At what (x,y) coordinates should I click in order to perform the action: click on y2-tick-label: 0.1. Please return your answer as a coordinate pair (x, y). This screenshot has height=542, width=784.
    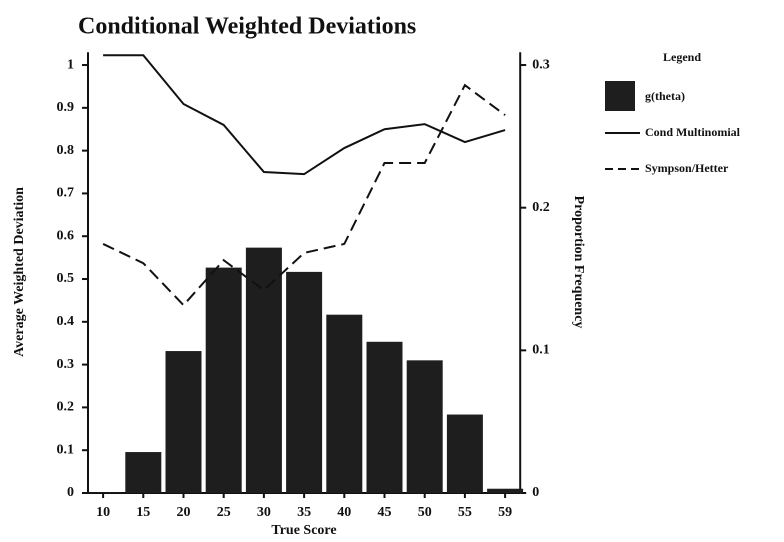
    Looking at the image, I should click on (541, 350).